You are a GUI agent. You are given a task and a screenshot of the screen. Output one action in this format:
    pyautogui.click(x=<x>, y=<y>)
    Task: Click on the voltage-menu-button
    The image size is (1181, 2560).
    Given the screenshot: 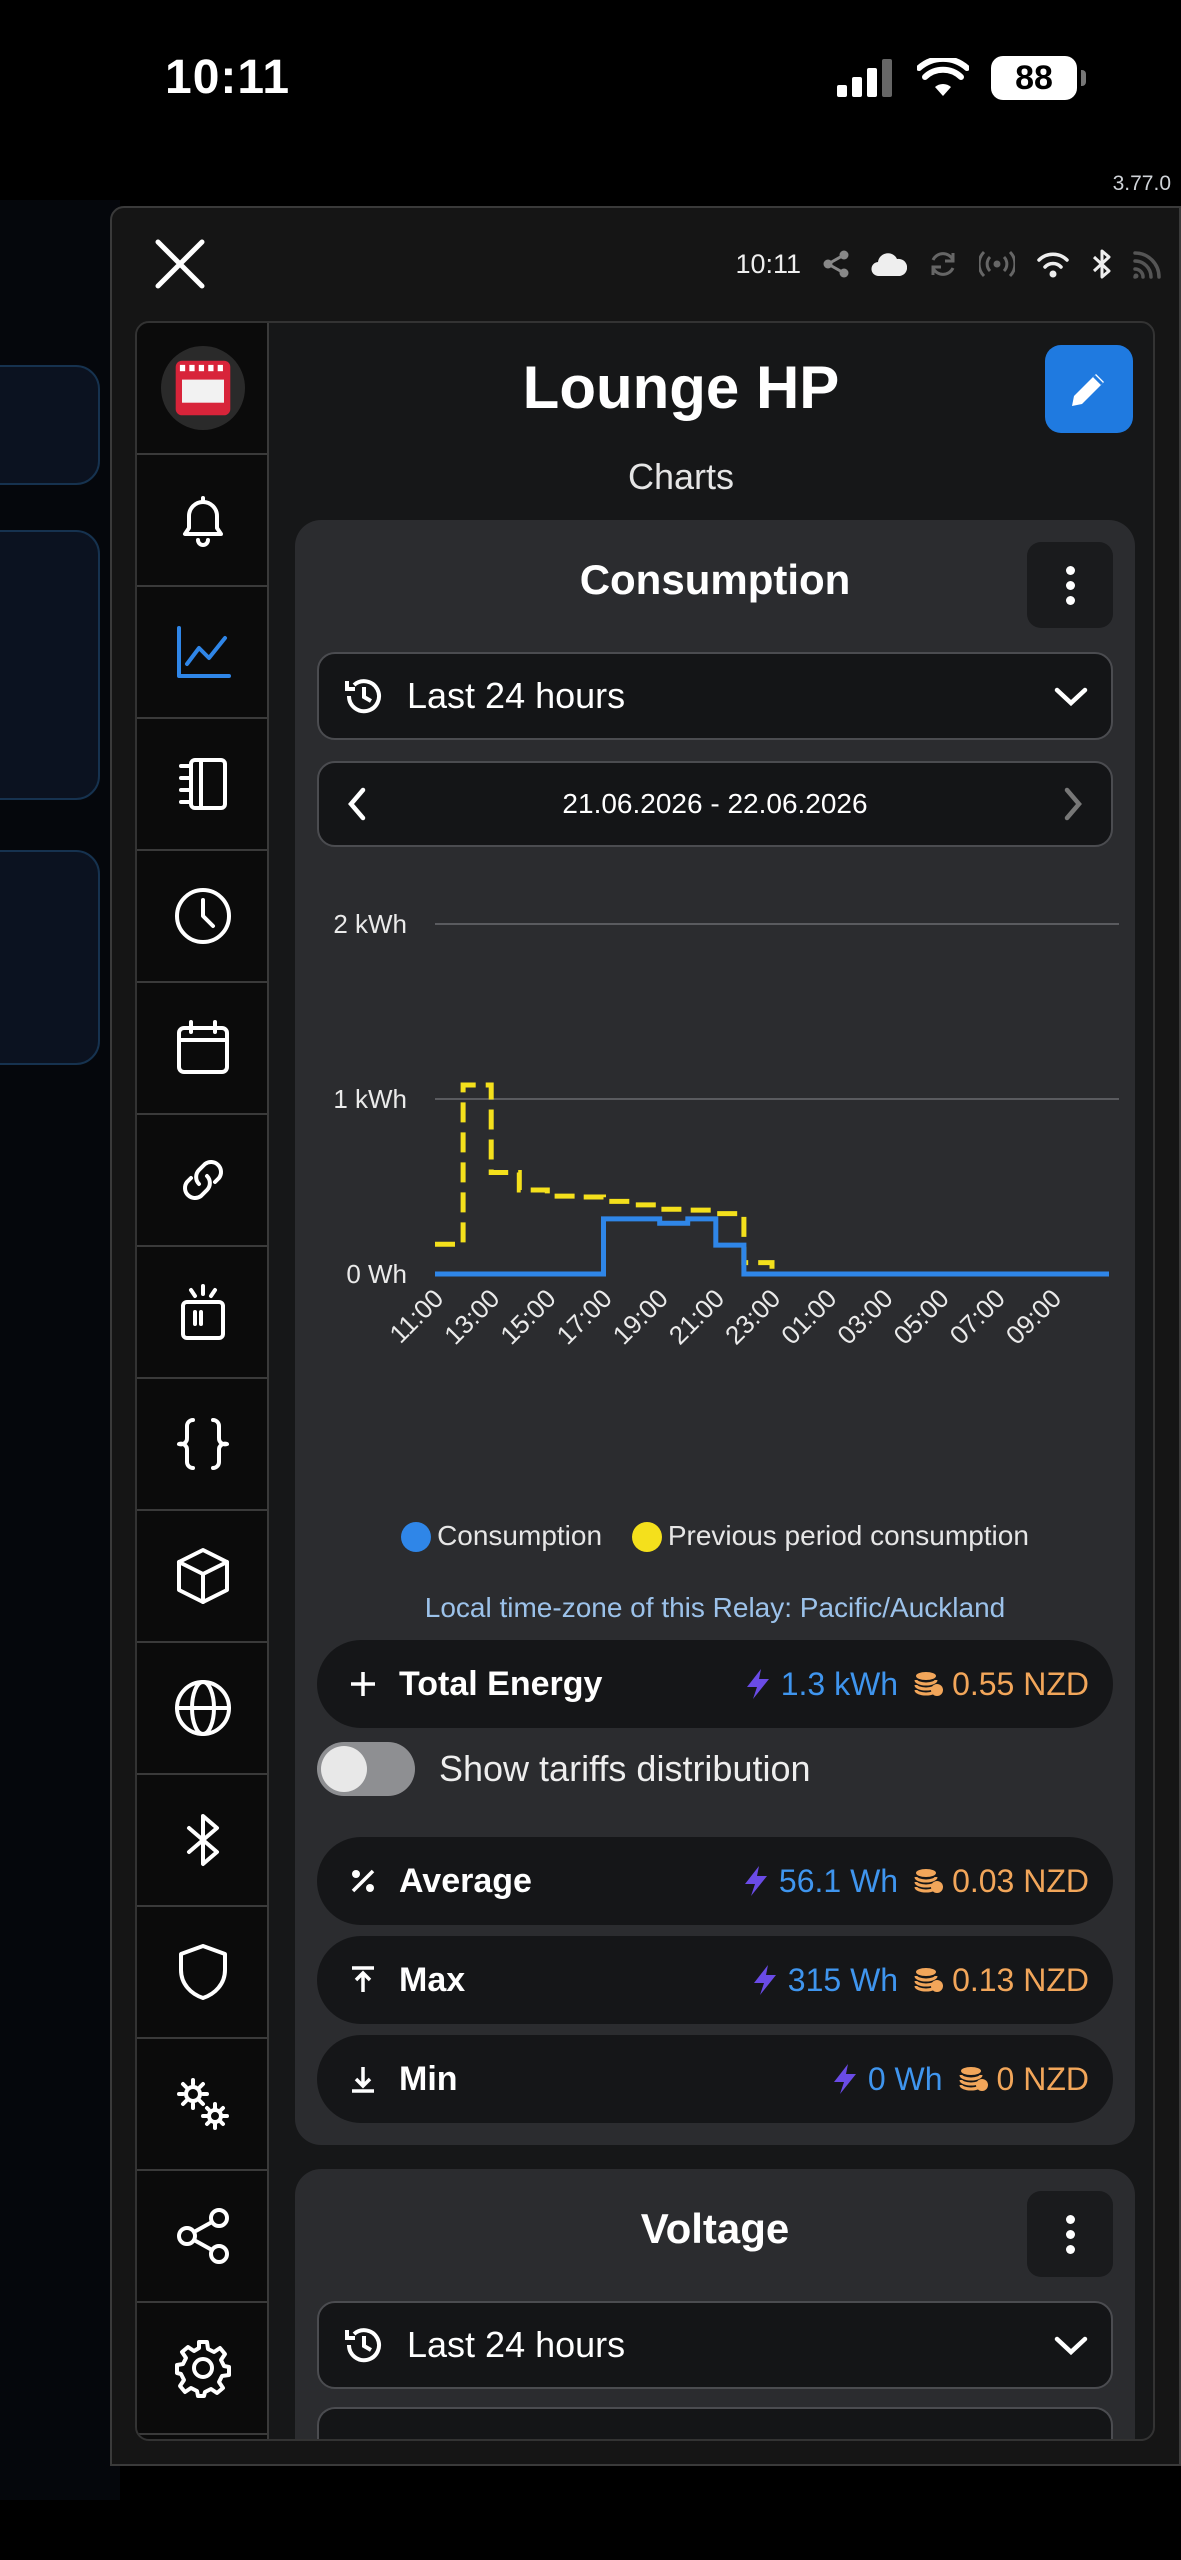 What is the action you would take?
    pyautogui.click(x=1070, y=2234)
    